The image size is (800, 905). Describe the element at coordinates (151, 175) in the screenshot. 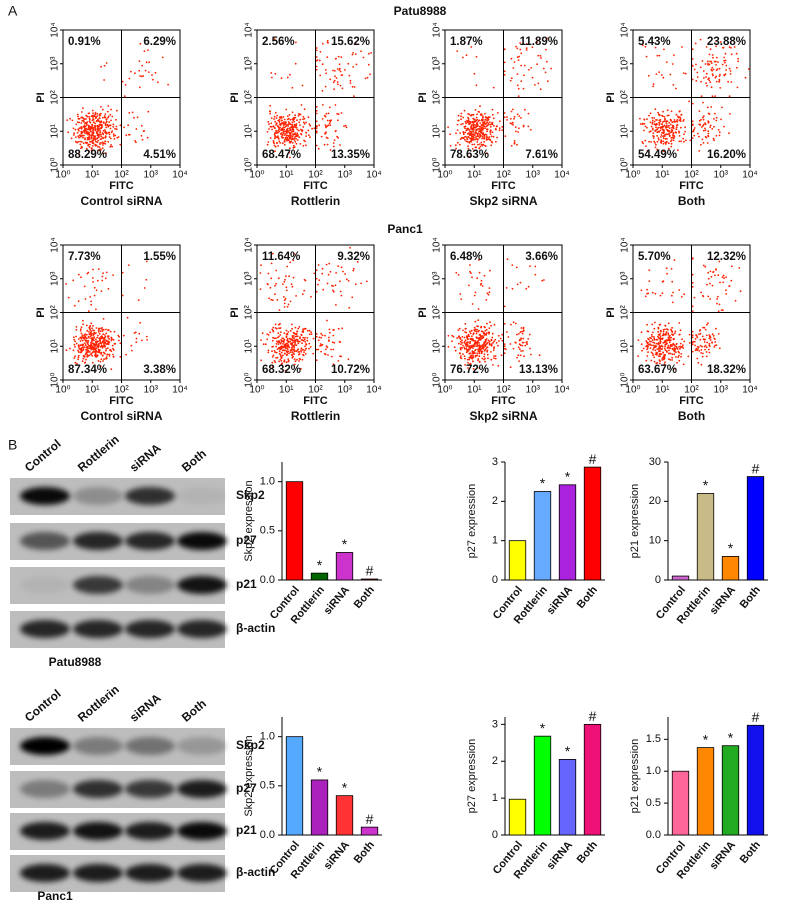

I see `x-tick-label: 10³` at that location.